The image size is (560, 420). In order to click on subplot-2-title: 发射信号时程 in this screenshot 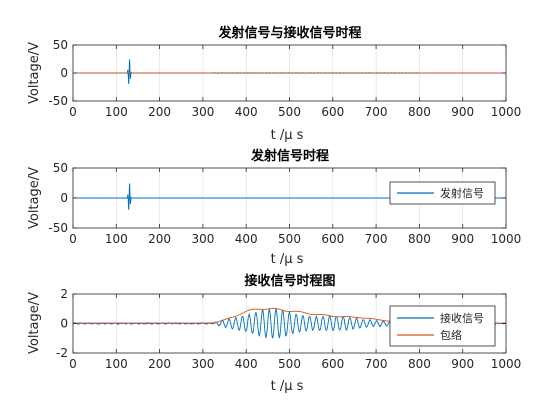, I will do `click(289, 156)`.